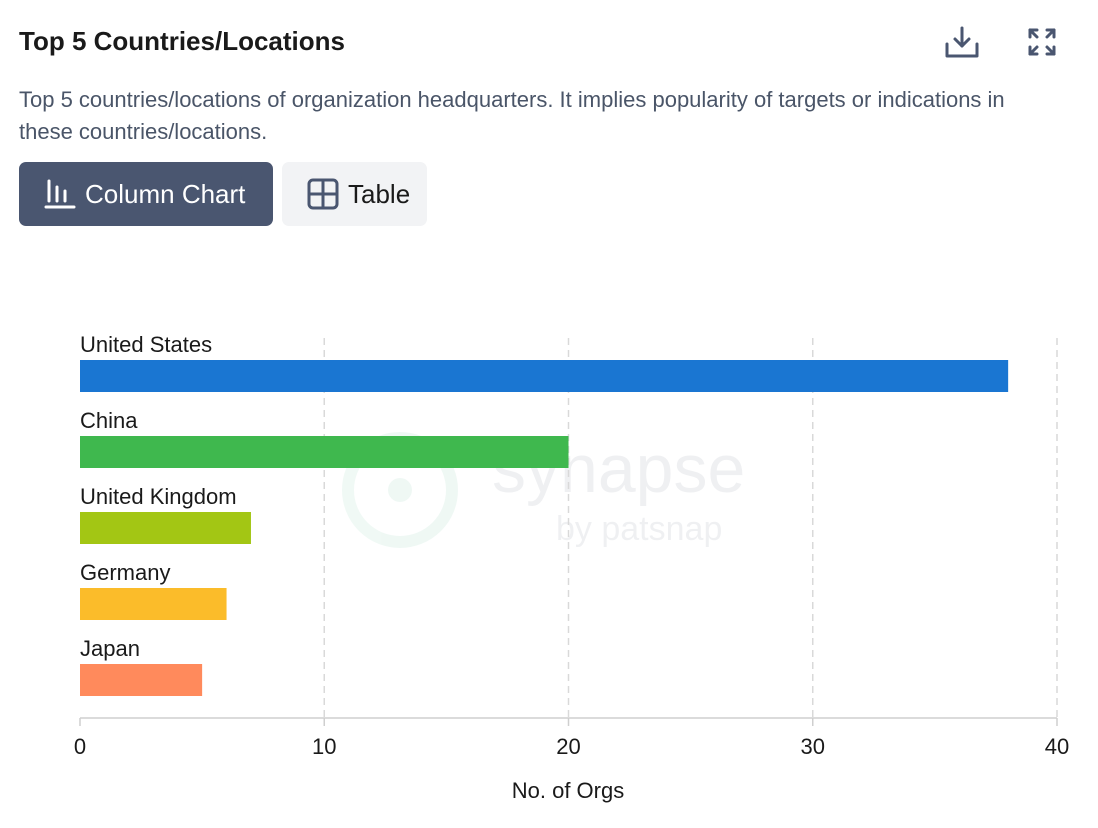 The height and width of the screenshot is (828, 1098). I want to click on category-label: United Kingdom, so click(158, 496).